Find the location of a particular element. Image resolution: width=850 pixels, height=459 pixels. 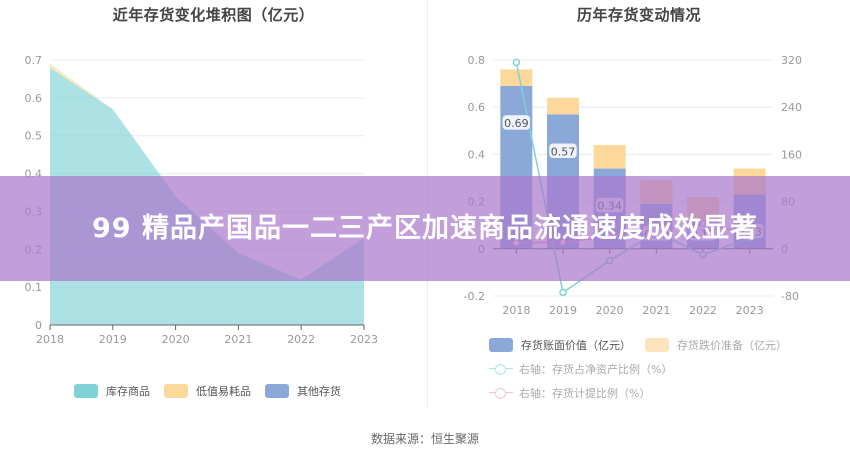

svg-text: 0 is located at coordinates (38, 325).